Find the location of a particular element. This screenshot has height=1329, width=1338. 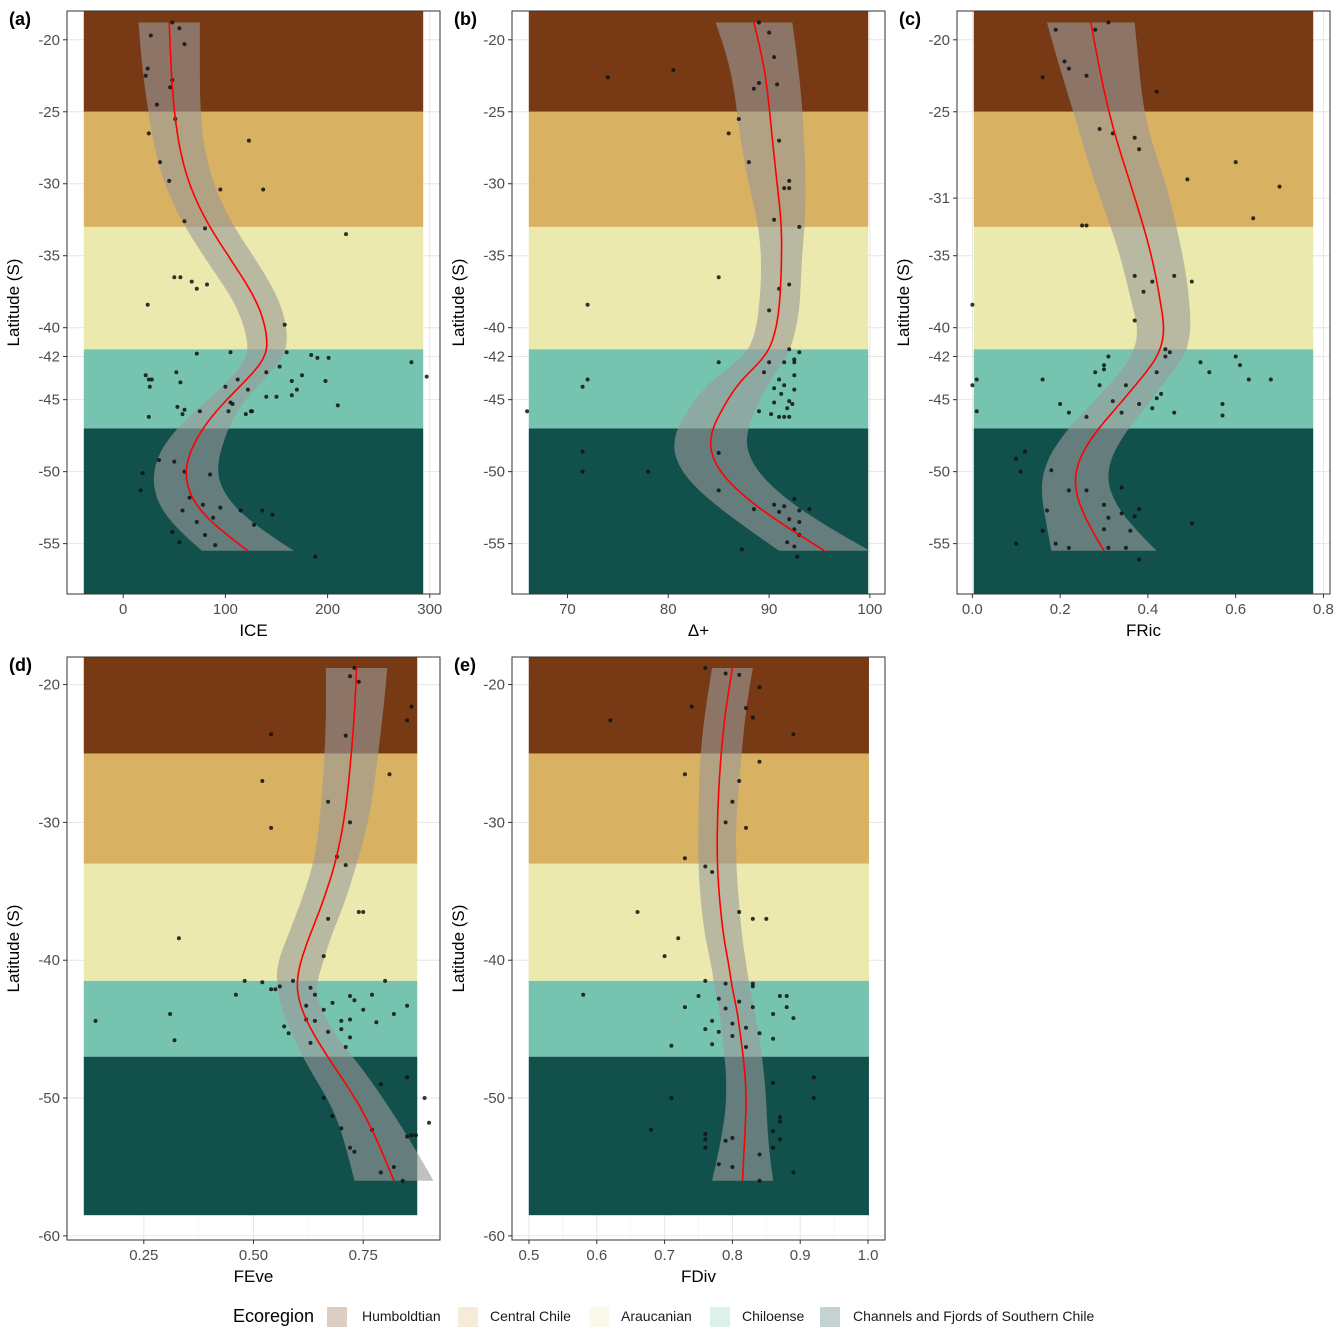

x-tick-label: 80 is located at coordinates (668, 609).